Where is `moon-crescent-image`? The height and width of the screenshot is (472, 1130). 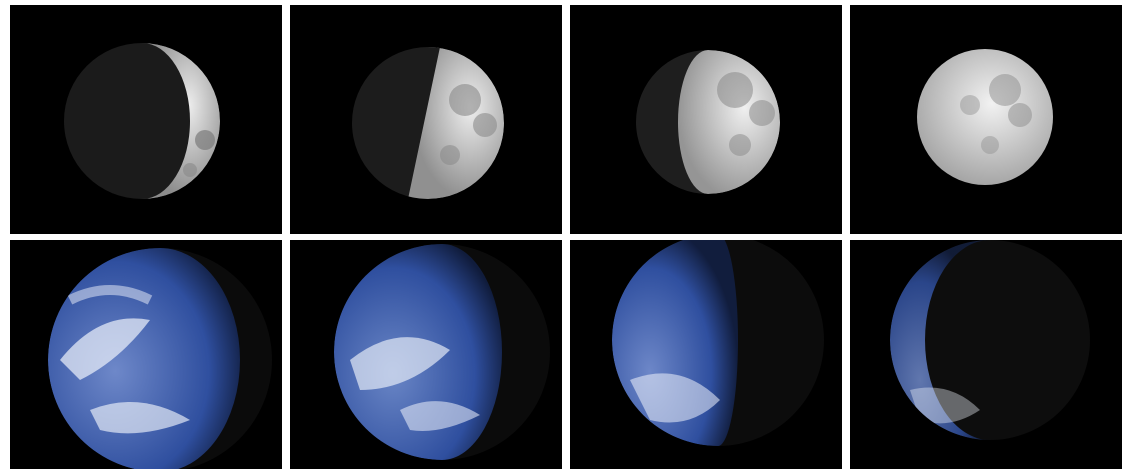
moon-crescent-image is located at coordinates (142, 121).